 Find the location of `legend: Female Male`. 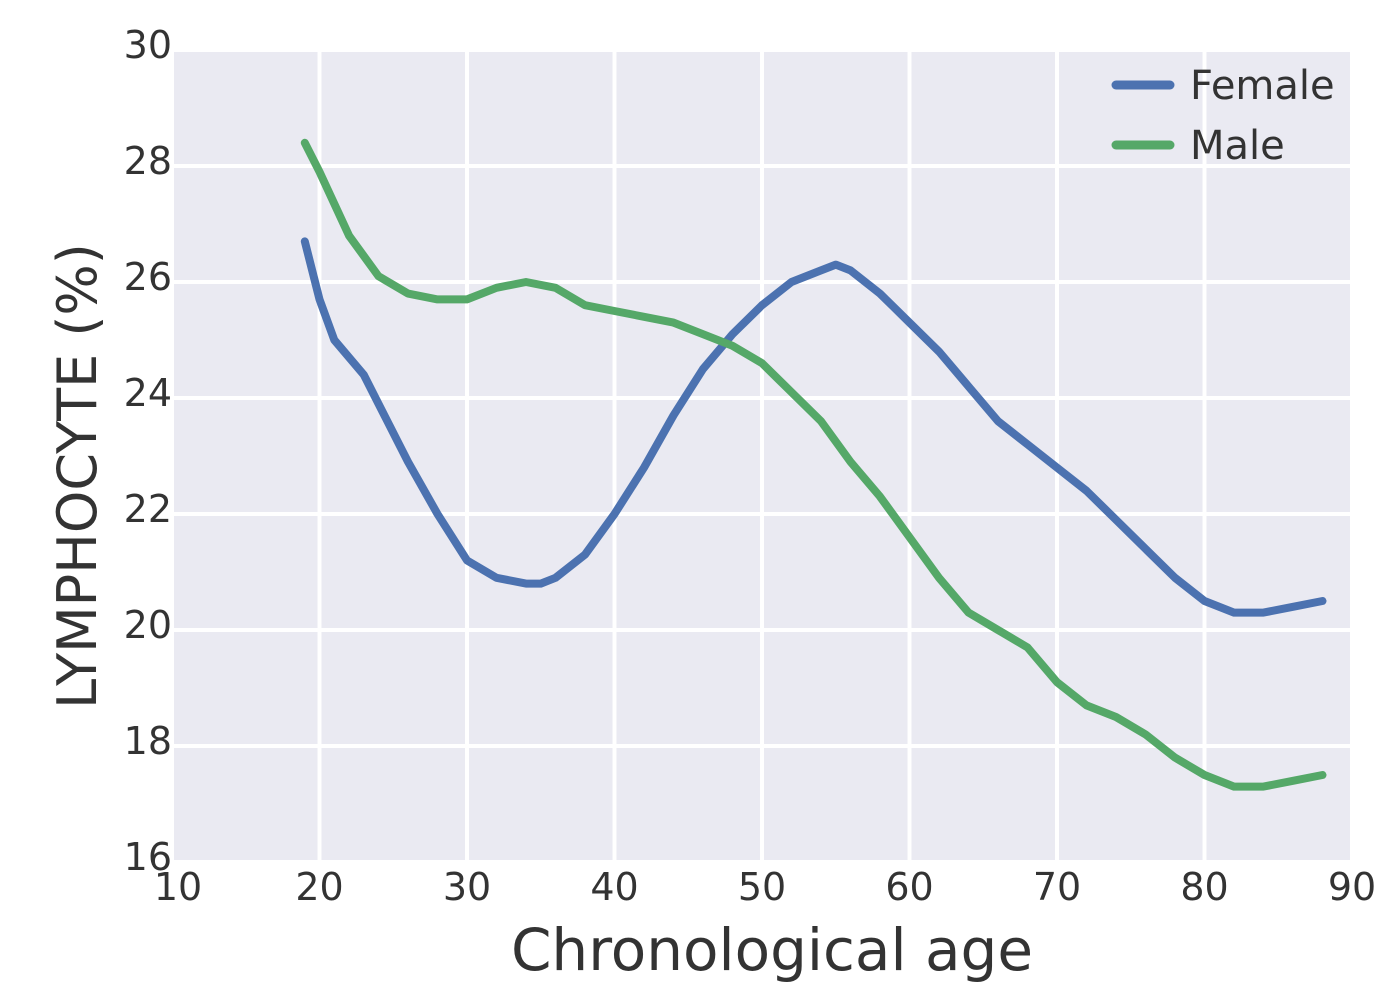

legend: Female Male is located at coordinates (1223, 116).